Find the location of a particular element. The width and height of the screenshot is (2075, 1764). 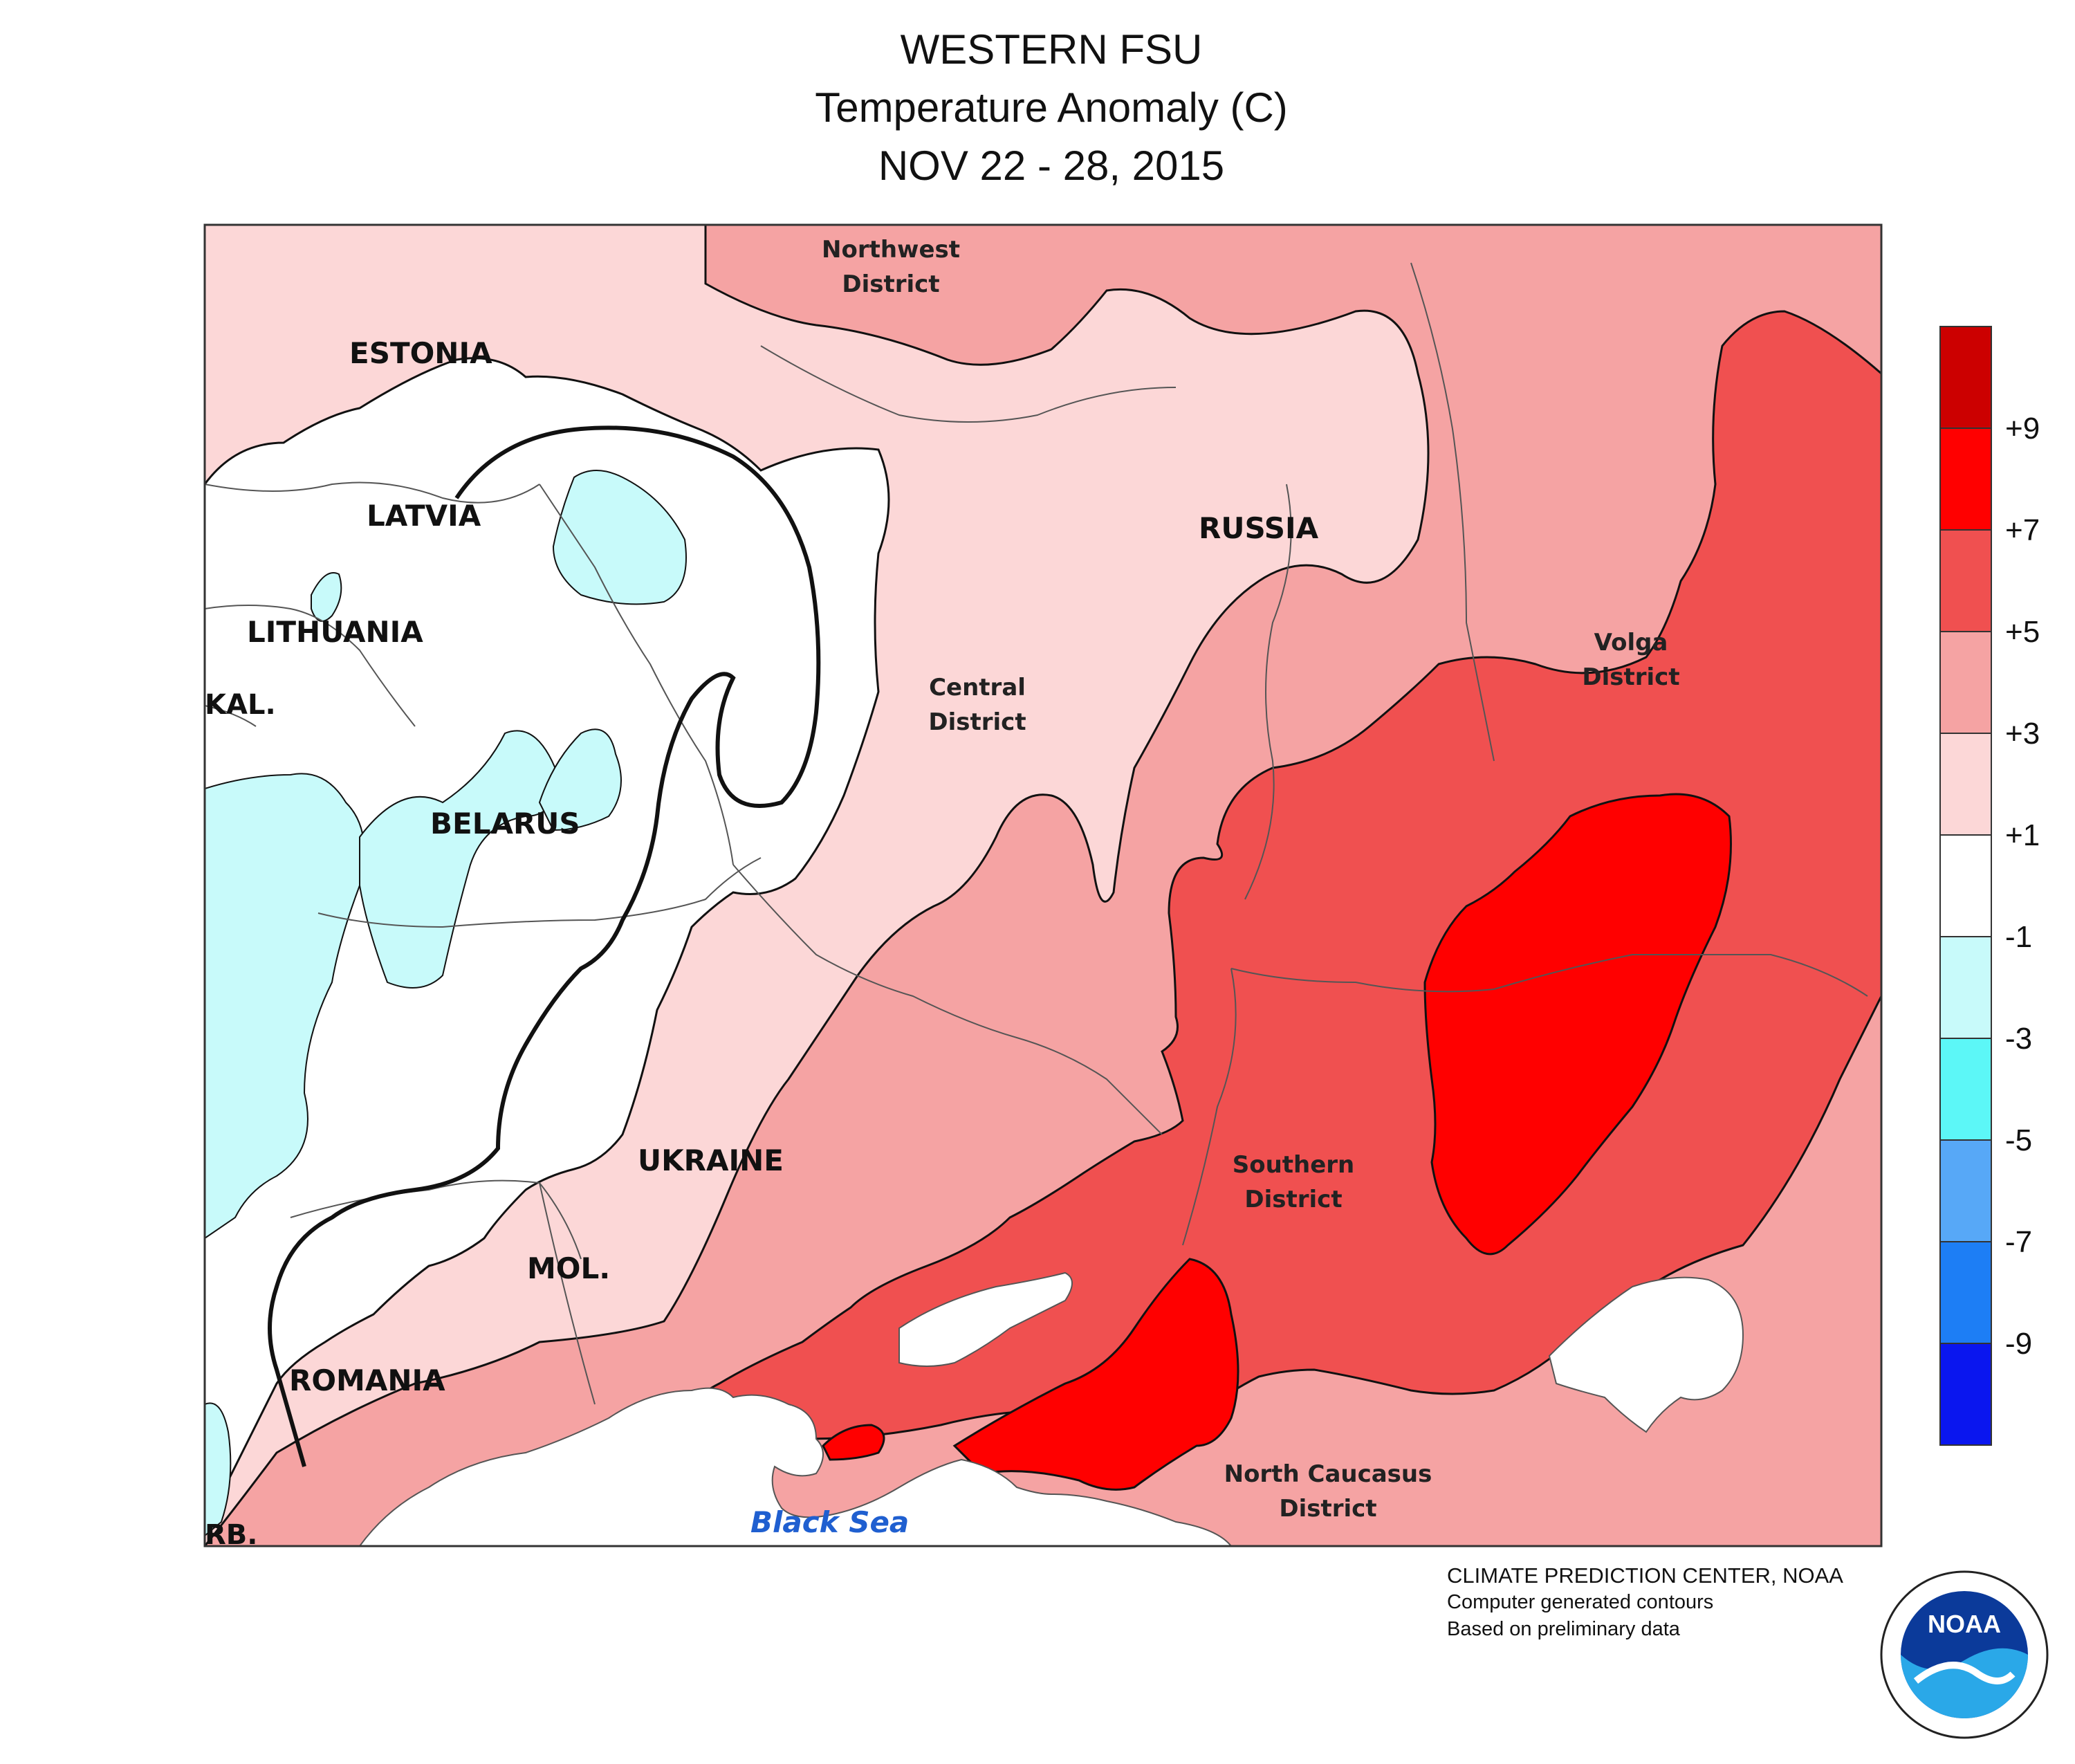

legend-tick-label: +1 is located at coordinates (2022, 835).